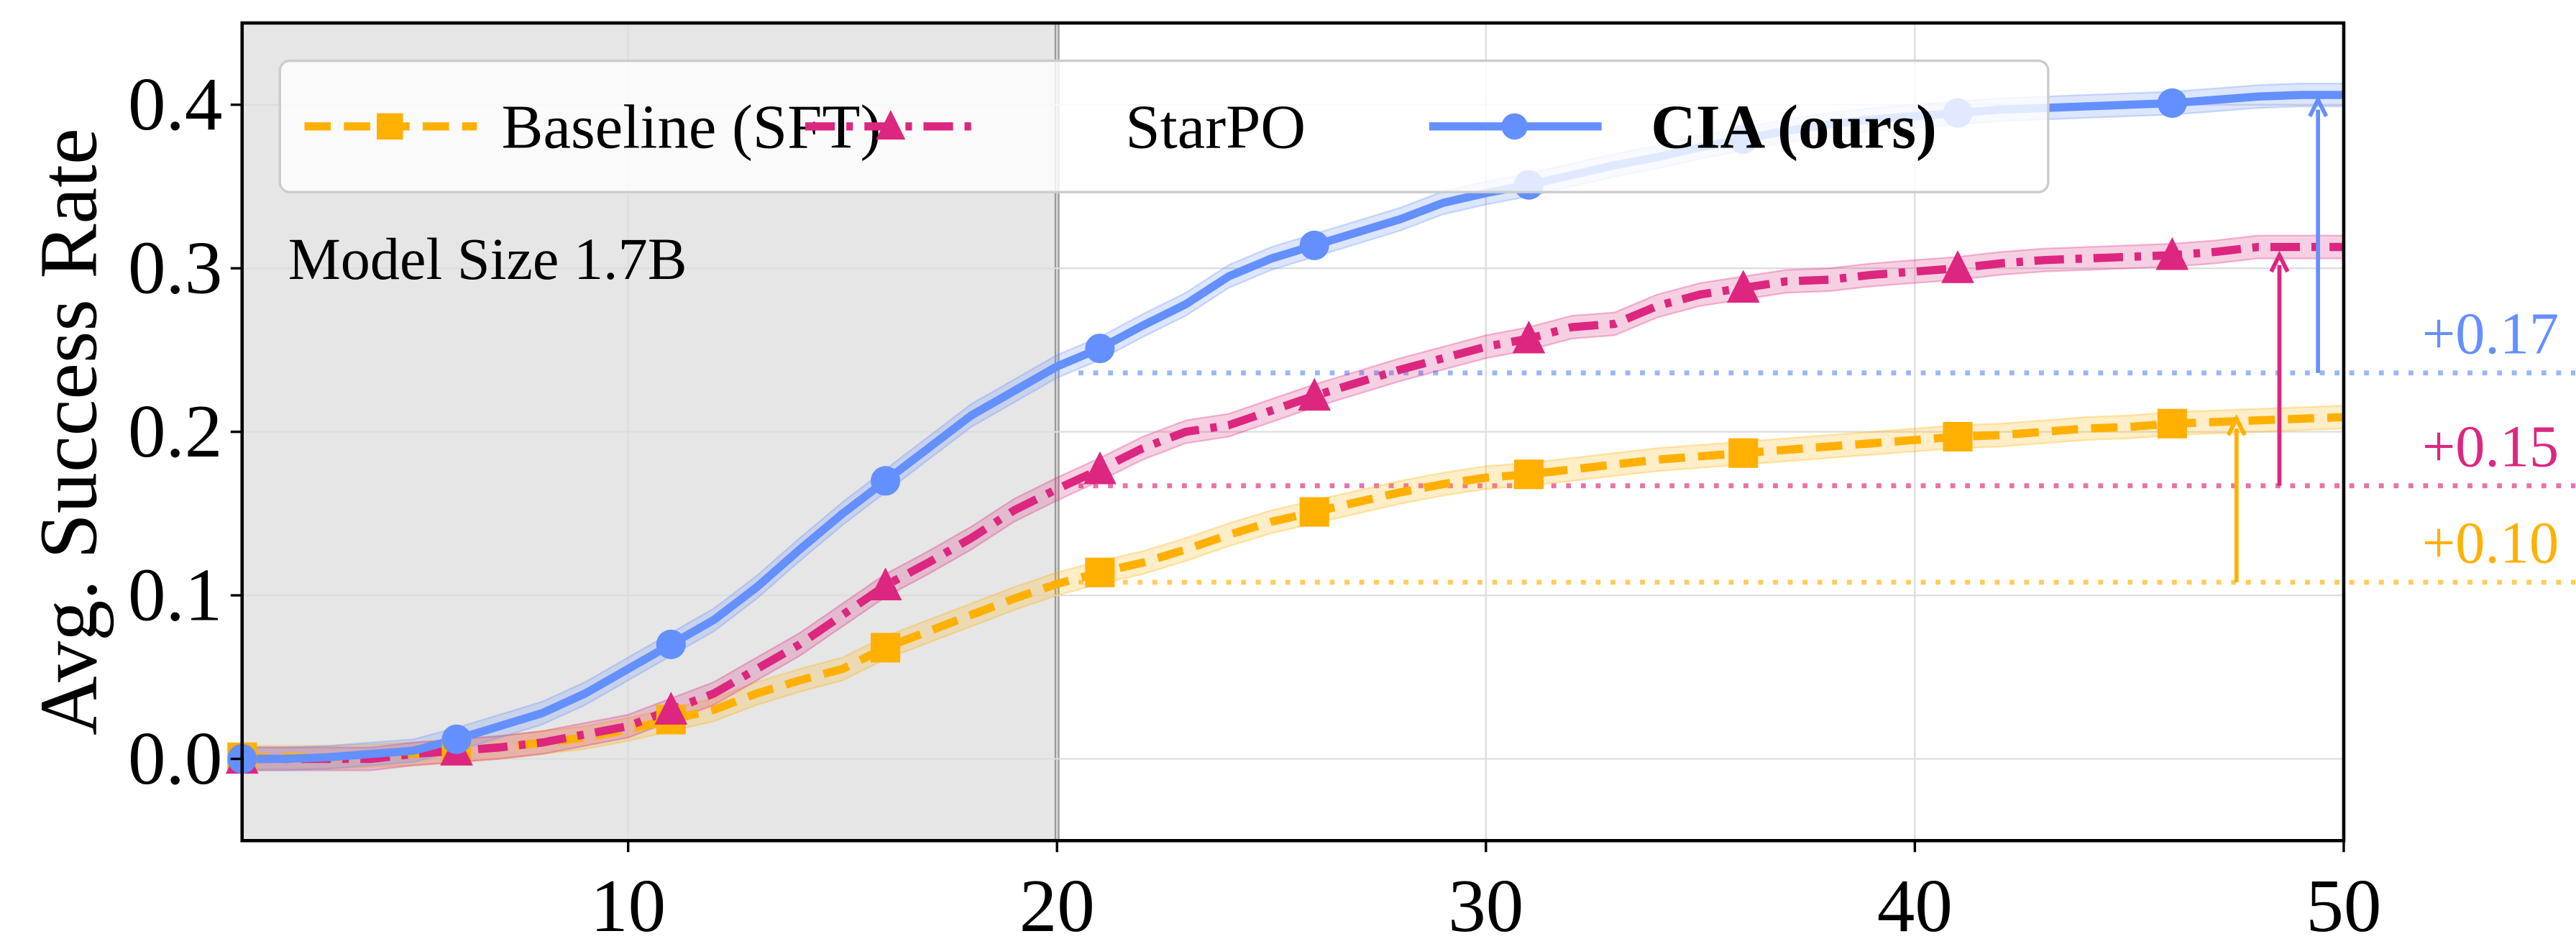  Describe the element at coordinates (628, 906) in the screenshot. I see `x-tick-label: 10` at that location.